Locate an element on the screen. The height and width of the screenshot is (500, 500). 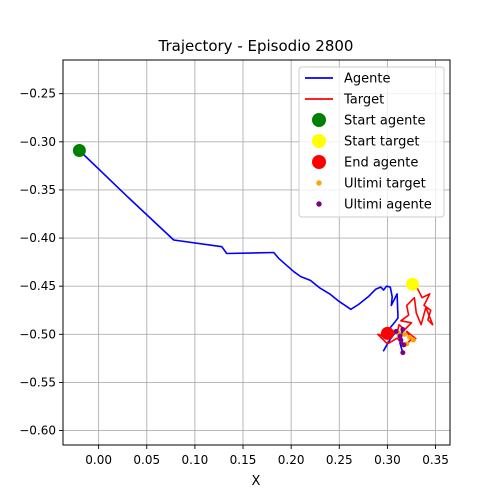
y-tick-label: −0.50 is located at coordinates (37, 334).